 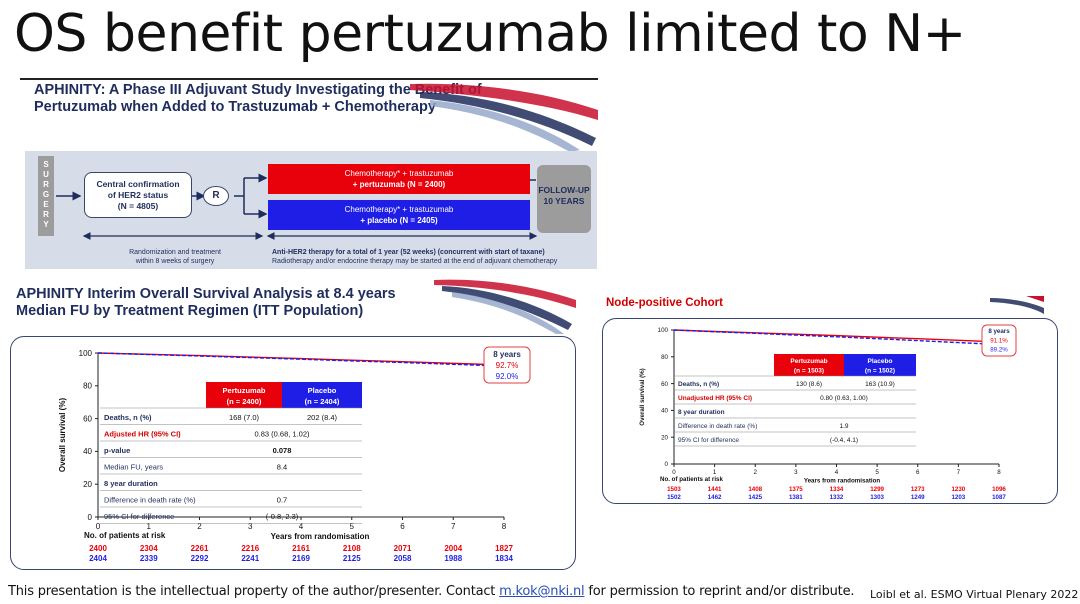 What do you see at coordinates (297, 206) in the screenshot?
I see `design-arrows` at bounding box center [297, 206].